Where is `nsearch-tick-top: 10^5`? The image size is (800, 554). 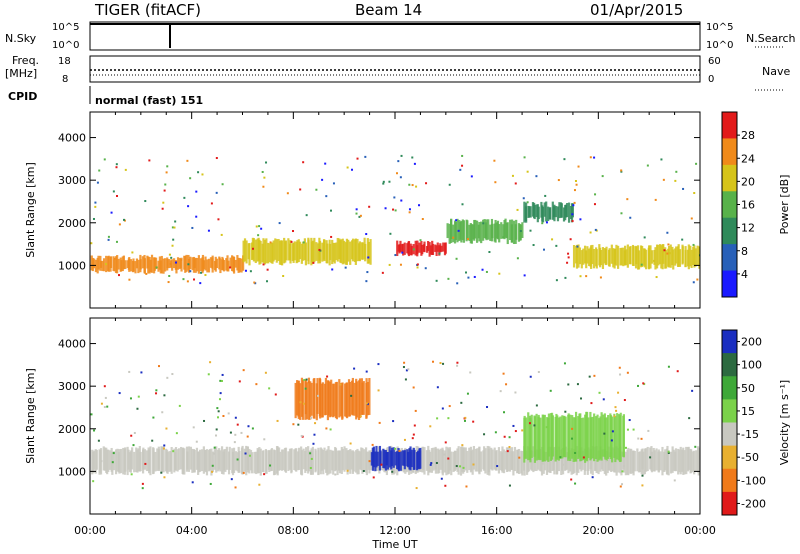 nsearch-tick-top: 10^5 is located at coordinates (719, 27).